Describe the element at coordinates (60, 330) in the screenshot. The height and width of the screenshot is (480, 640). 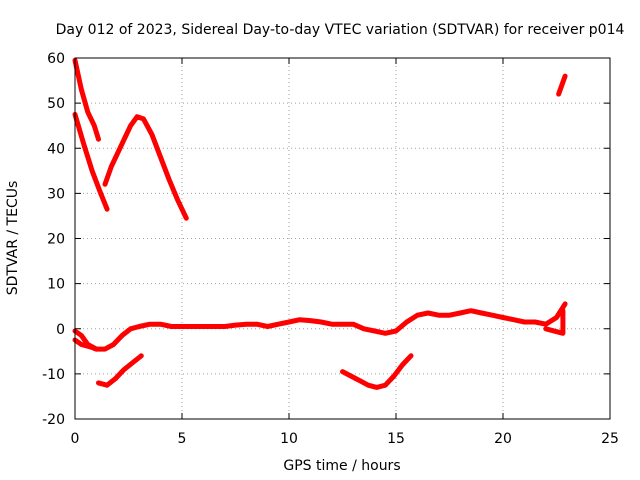
I see `y-tick-label: 0` at that location.